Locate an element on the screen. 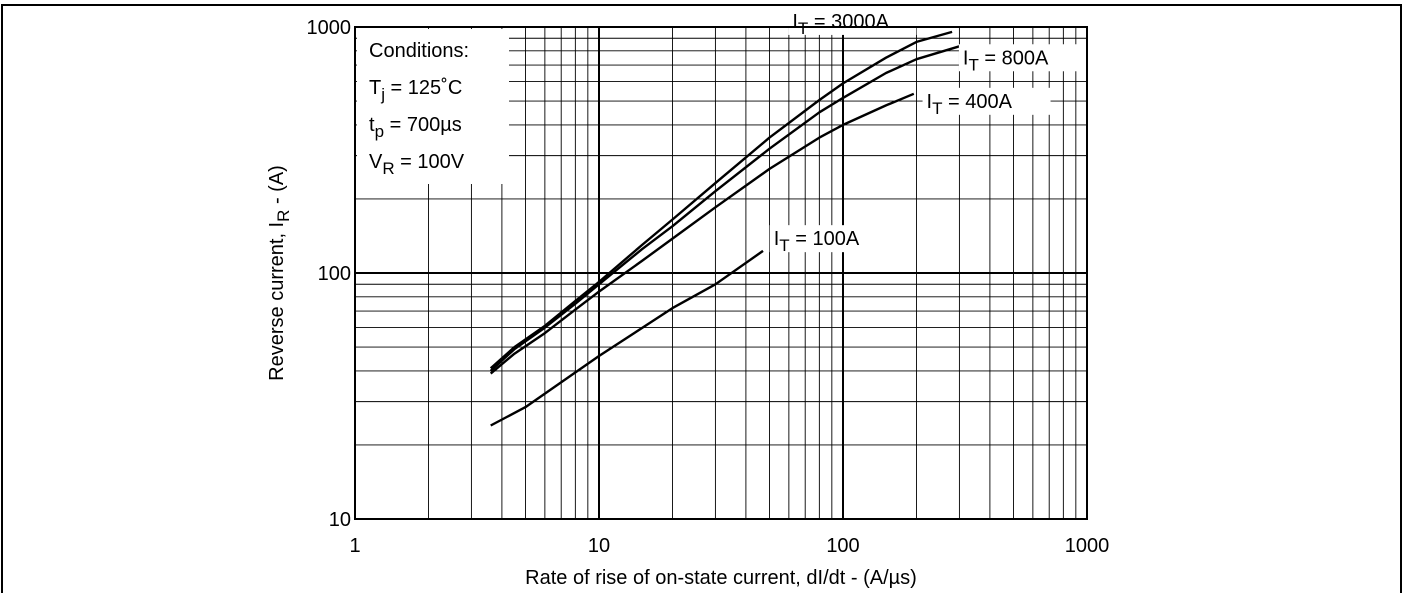 The image size is (1407, 593). x-tick-label: 1 is located at coordinates (354, 546).